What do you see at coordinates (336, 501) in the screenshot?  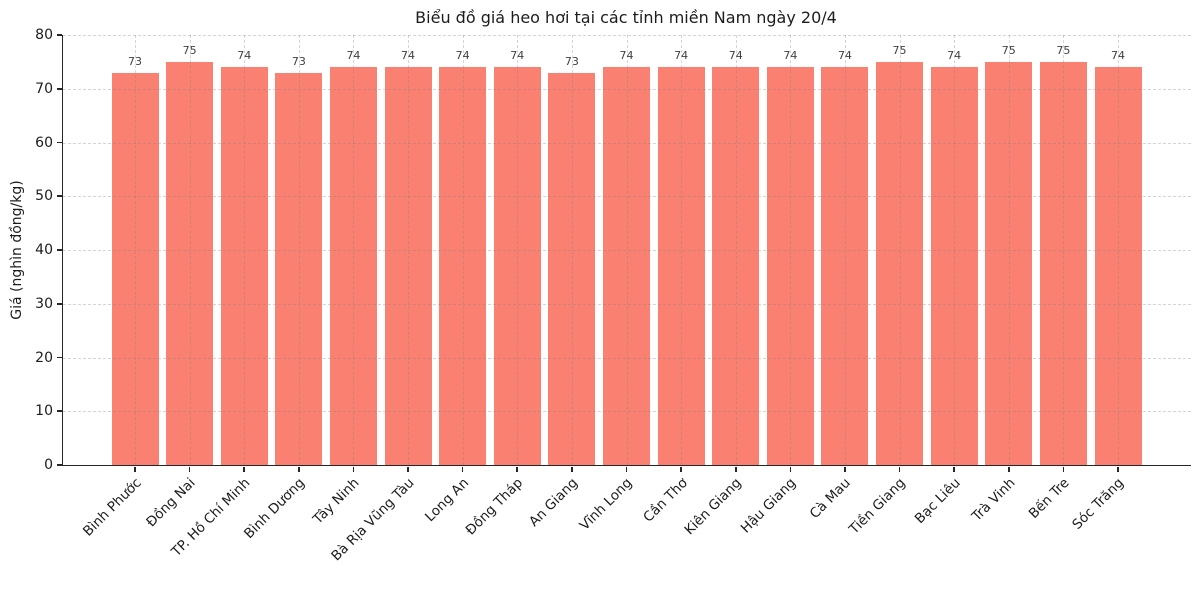 I see `x-tick-label: Tây Ninh` at bounding box center [336, 501].